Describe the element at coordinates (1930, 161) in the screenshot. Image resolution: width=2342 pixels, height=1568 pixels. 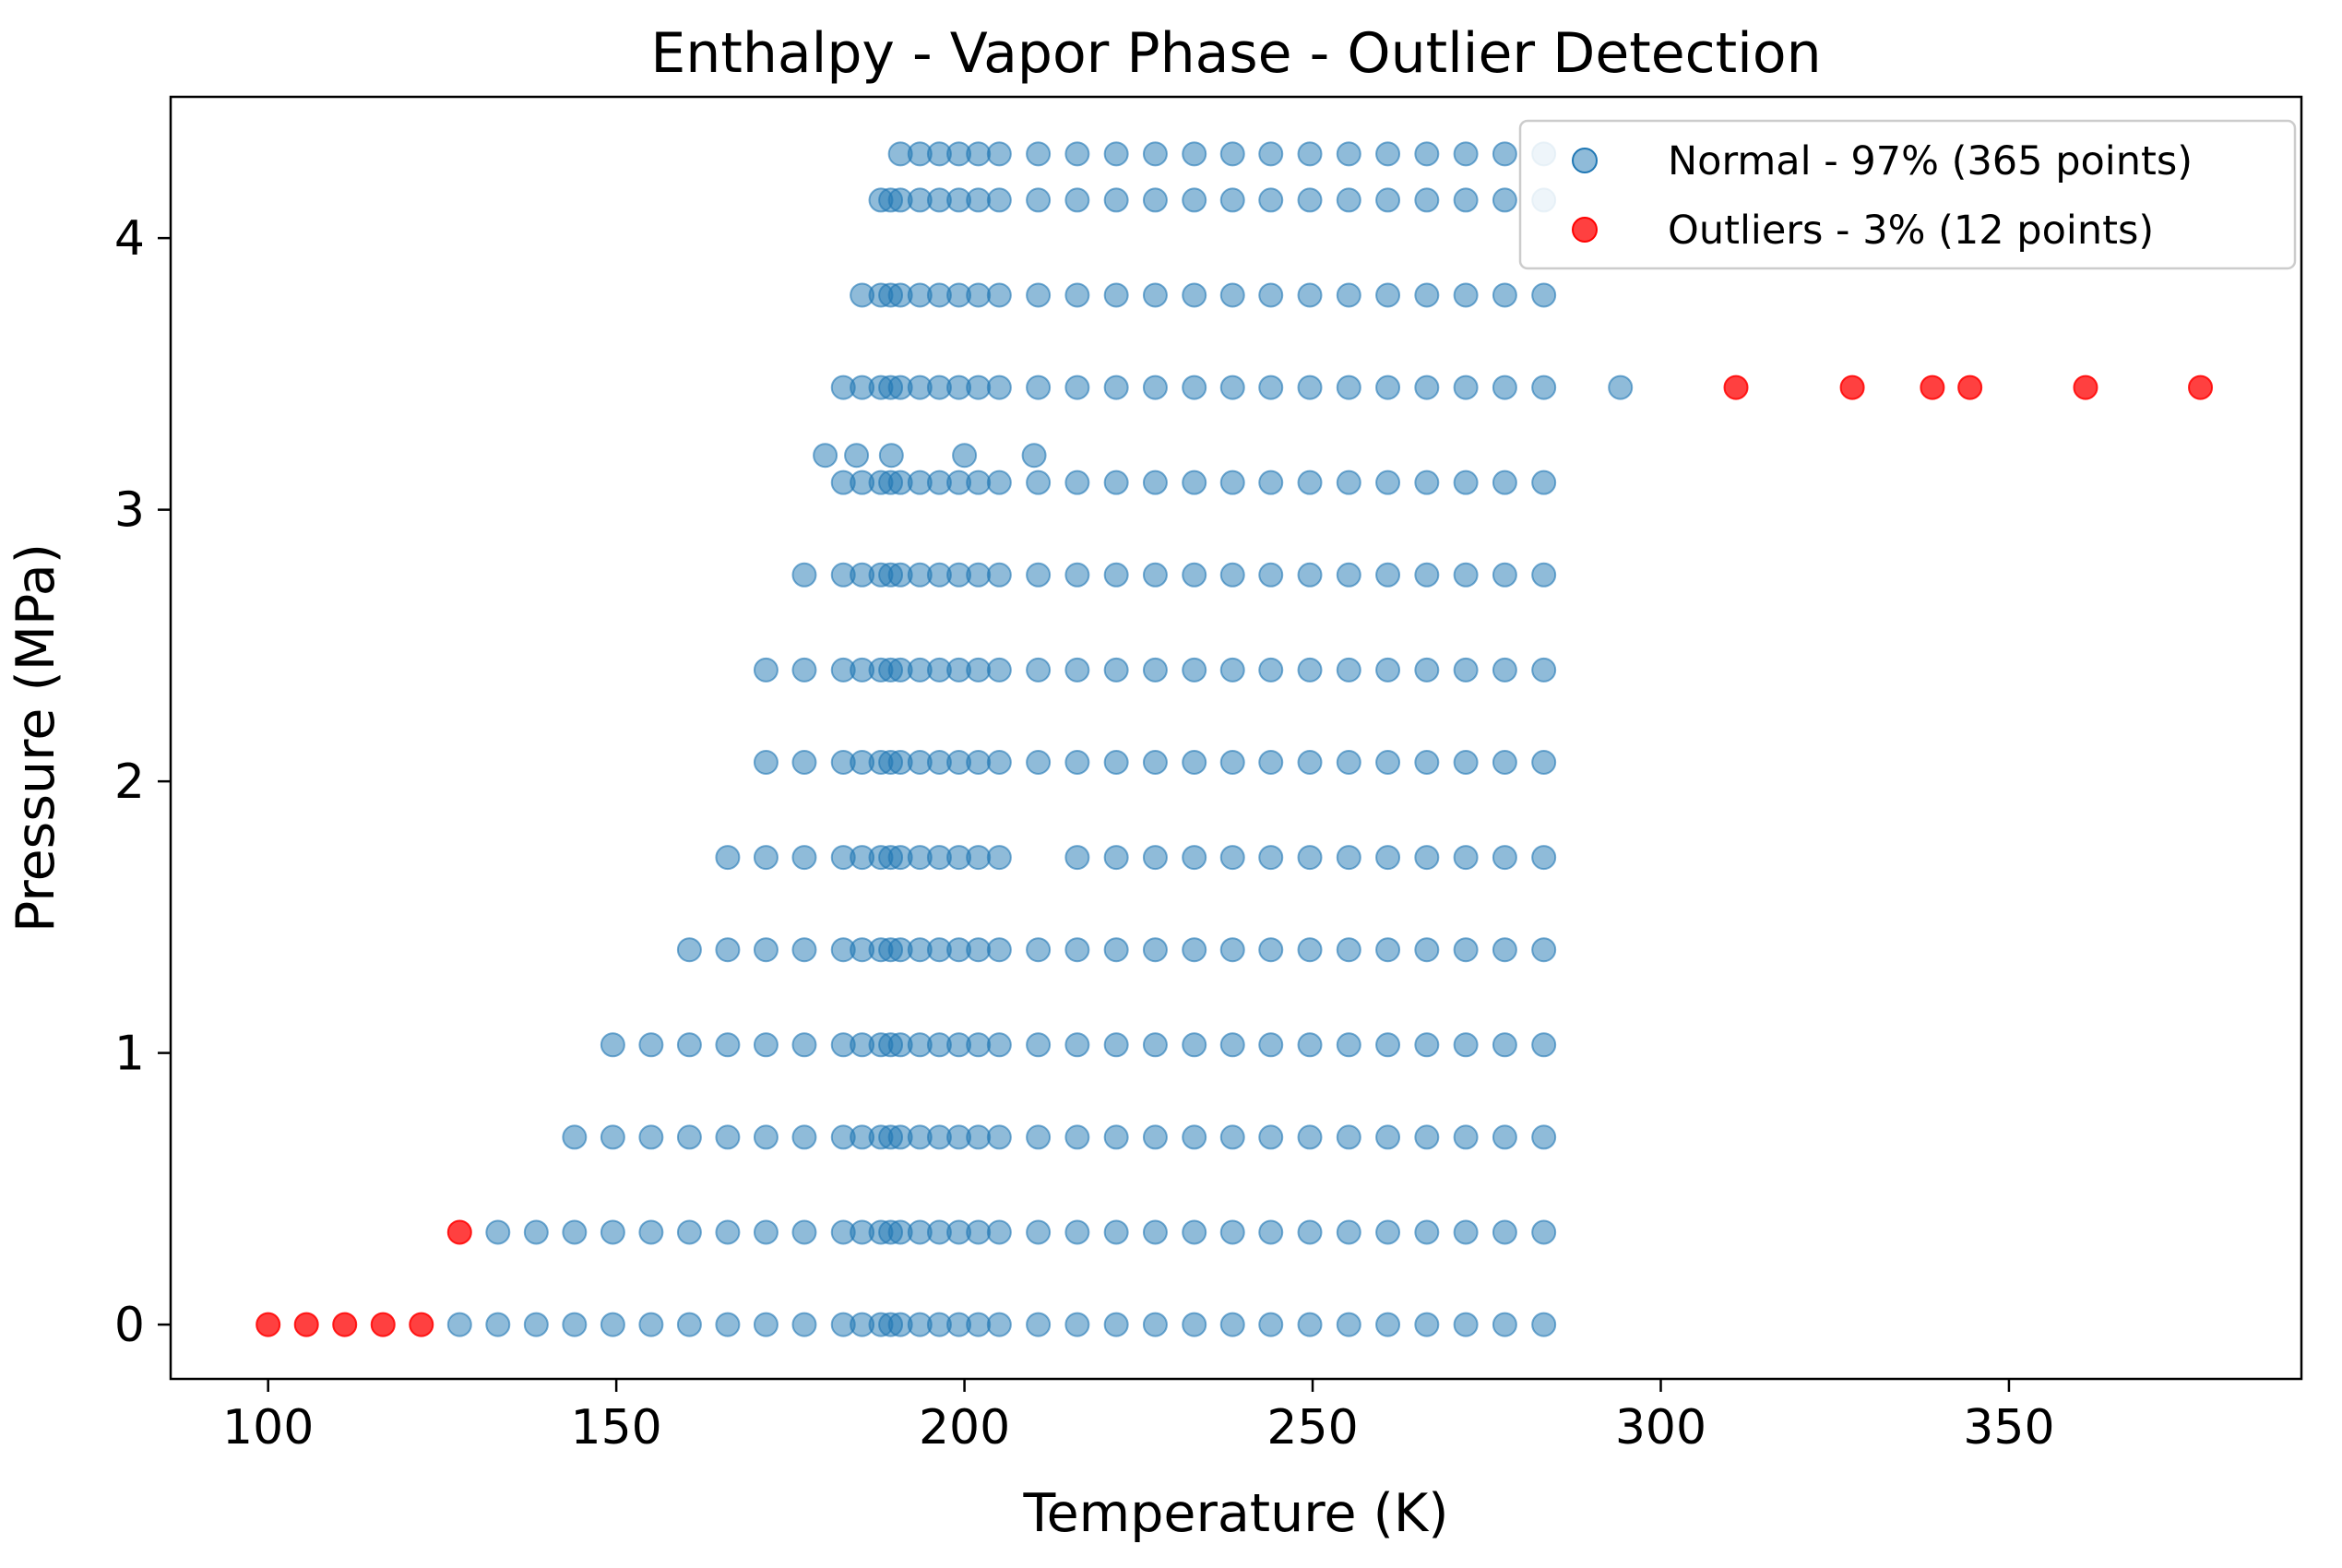
I see `legend-label-normal: Normal - 97% (365 points)` at that location.